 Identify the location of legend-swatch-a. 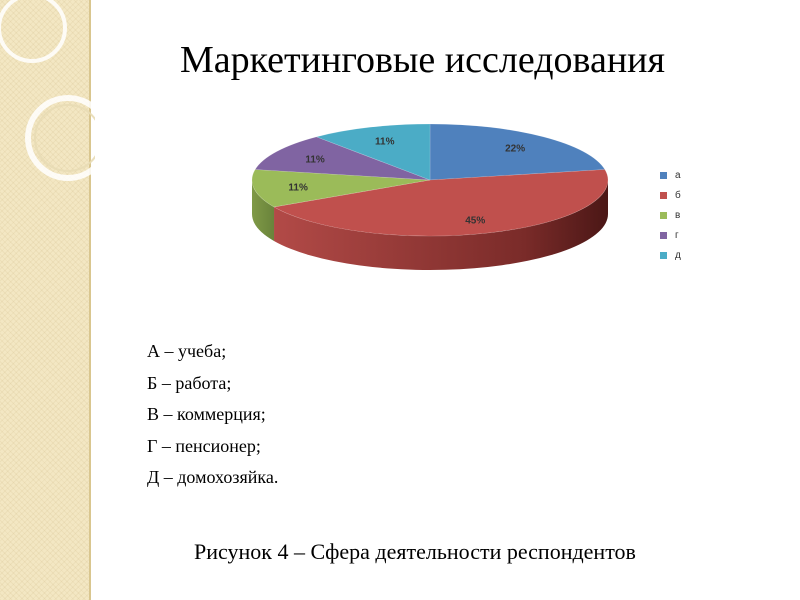
(663, 175).